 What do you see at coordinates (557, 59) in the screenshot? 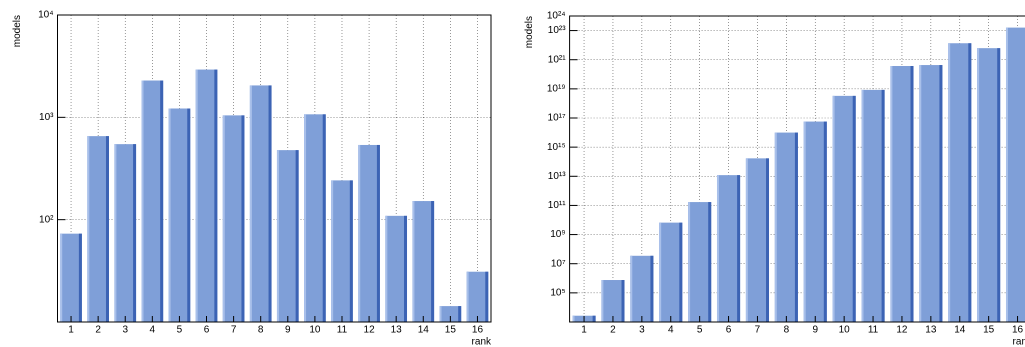
I see `y-tick-label: 10²¹` at bounding box center [557, 59].